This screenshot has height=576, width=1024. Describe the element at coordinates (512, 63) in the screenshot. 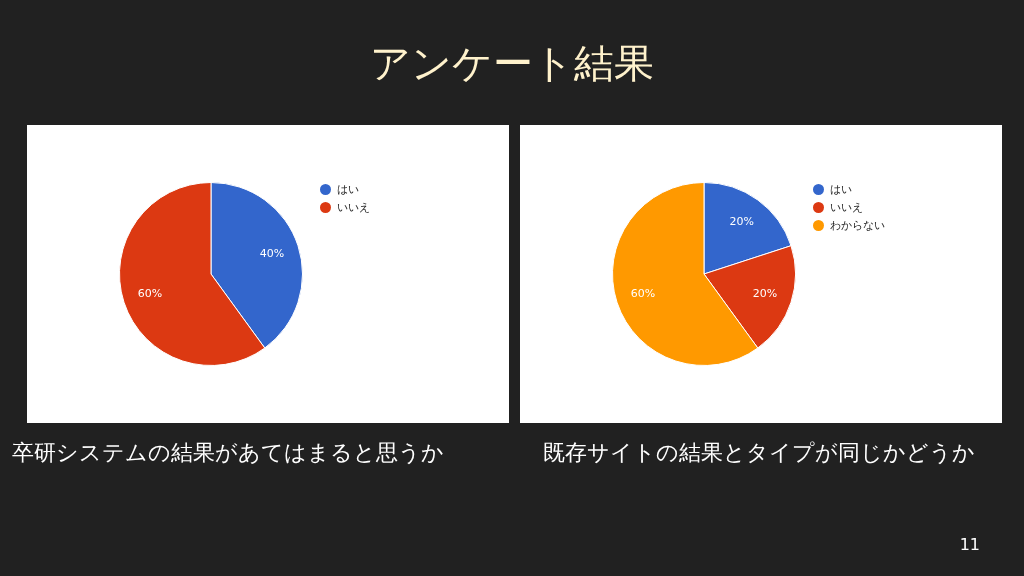

I see `text: アンケート結果` at that location.